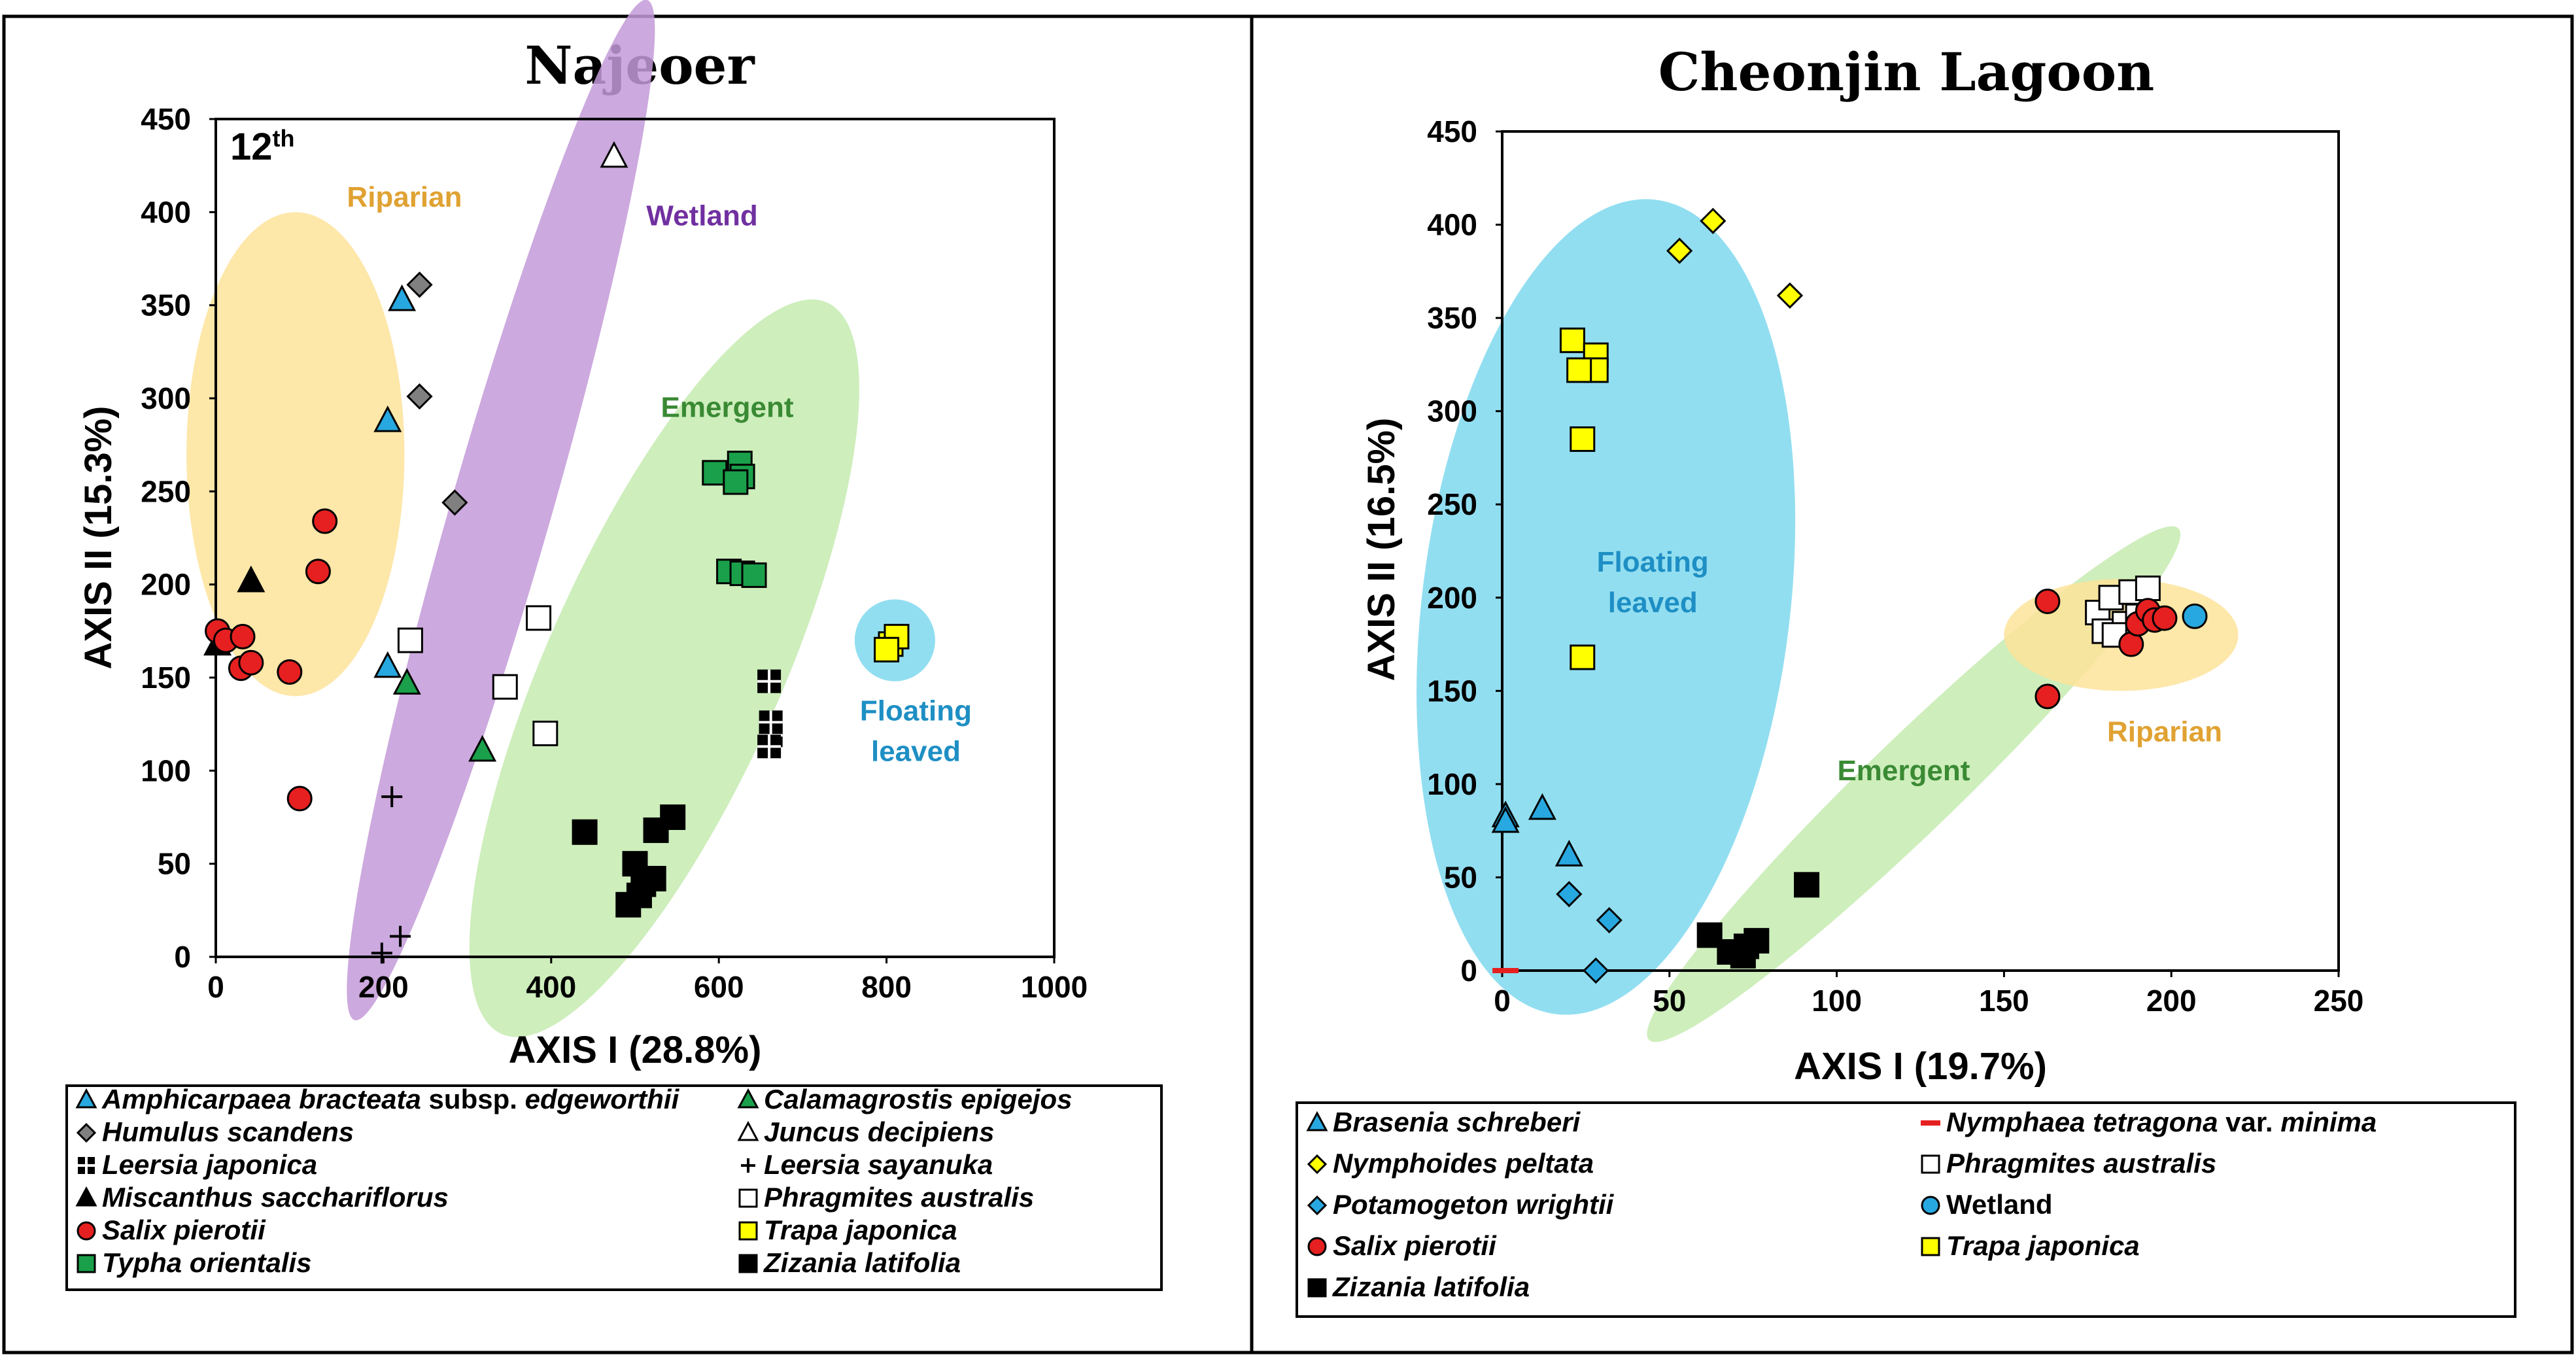 This screenshot has width=2576, height=1363. What do you see at coordinates (2195, 616) in the screenshot?
I see `data-point-wetland` at bounding box center [2195, 616].